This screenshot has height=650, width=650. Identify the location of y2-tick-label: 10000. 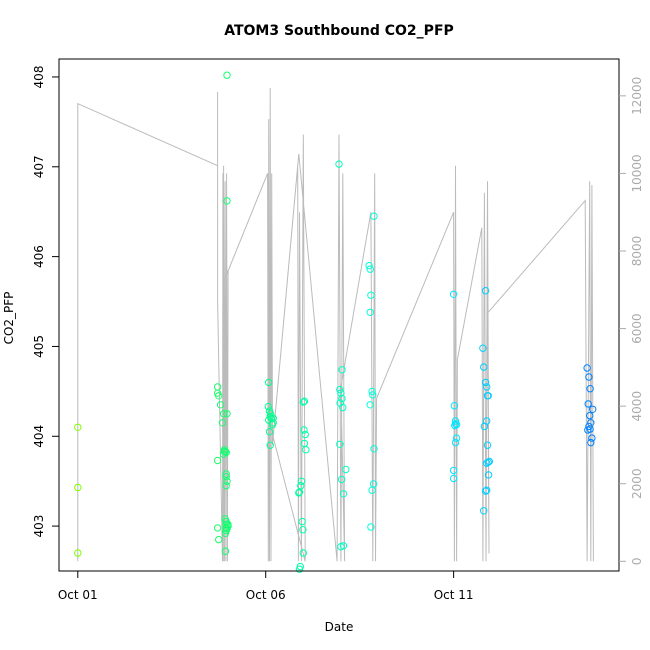
(637, 173).